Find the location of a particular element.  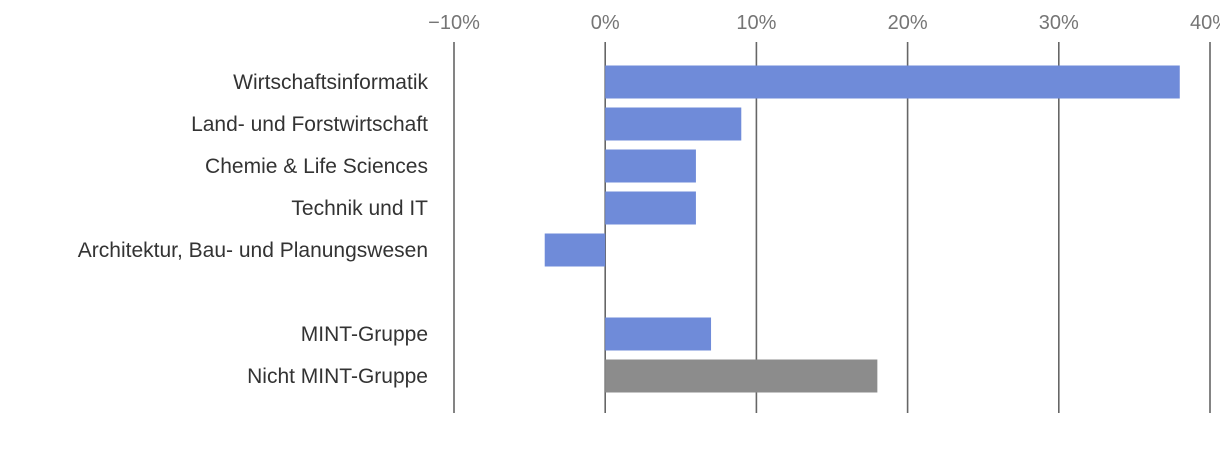

category-label: Architektur, Bau- und Planungswesen is located at coordinates (253, 250).